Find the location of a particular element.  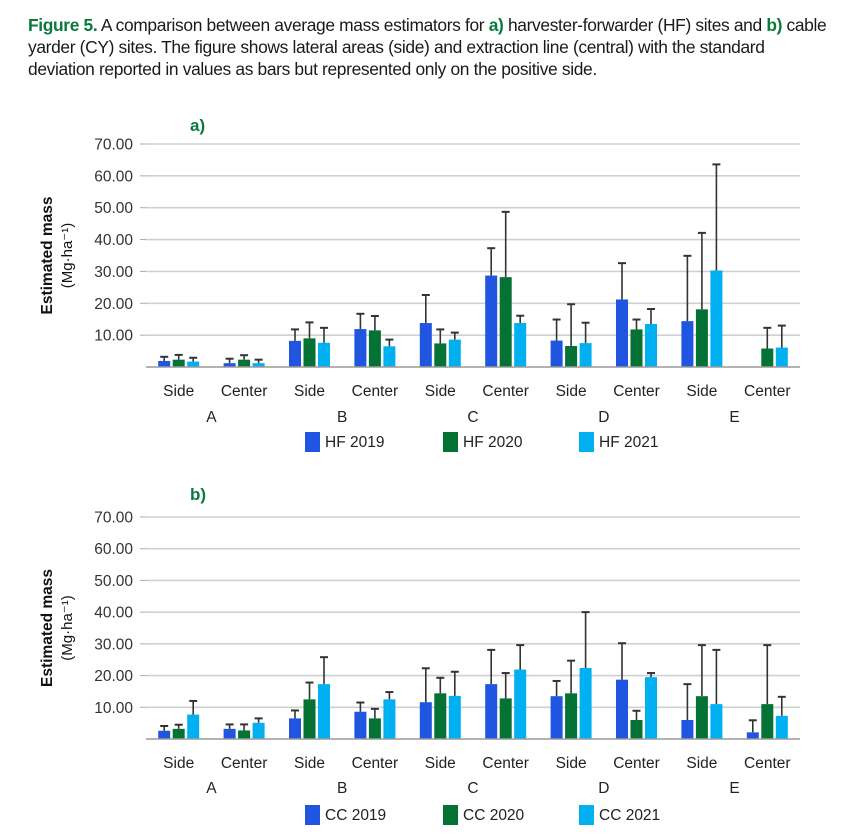

y-tick-label: 40.00 is located at coordinates (113, 240).